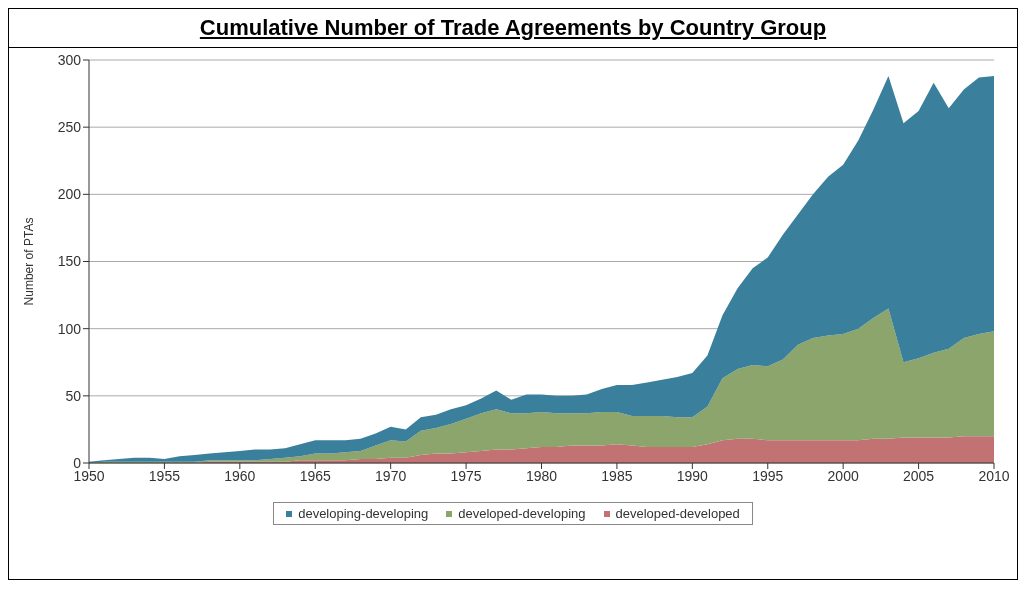 This screenshot has width=1030, height=590. I want to click on x-tick-label: 1970, so click(391, 475).